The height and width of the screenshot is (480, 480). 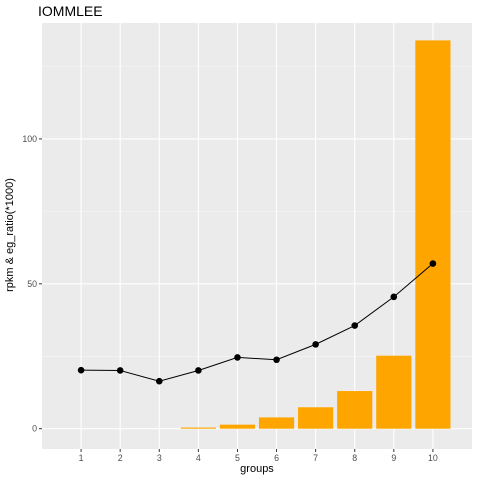 I want to click on y-tick-label: 100, so click(x=29, y=139).